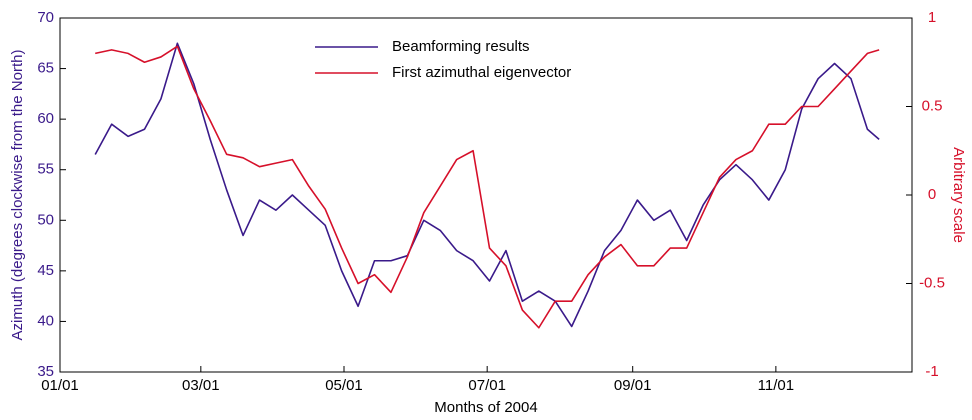  I want to click on y2-tick-label: 0.5, so click(932, 105).